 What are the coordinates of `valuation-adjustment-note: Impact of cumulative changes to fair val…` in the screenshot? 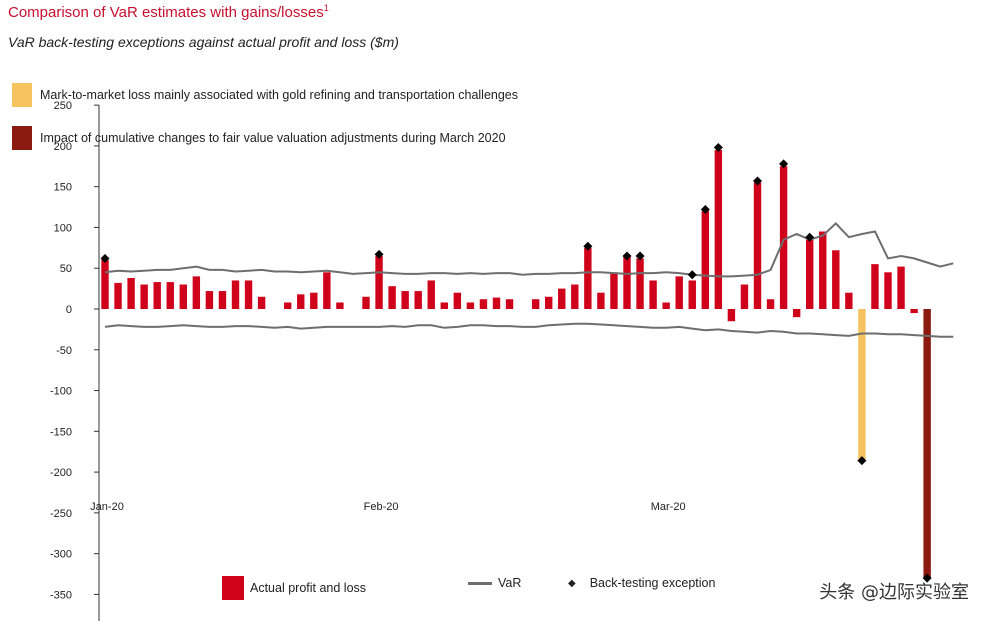 It's located at (259, 138).